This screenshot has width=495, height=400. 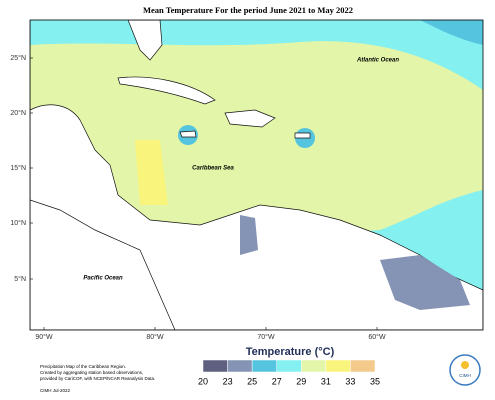 I want to click on legend-tick-label: 23, so click(x=228, y=381).